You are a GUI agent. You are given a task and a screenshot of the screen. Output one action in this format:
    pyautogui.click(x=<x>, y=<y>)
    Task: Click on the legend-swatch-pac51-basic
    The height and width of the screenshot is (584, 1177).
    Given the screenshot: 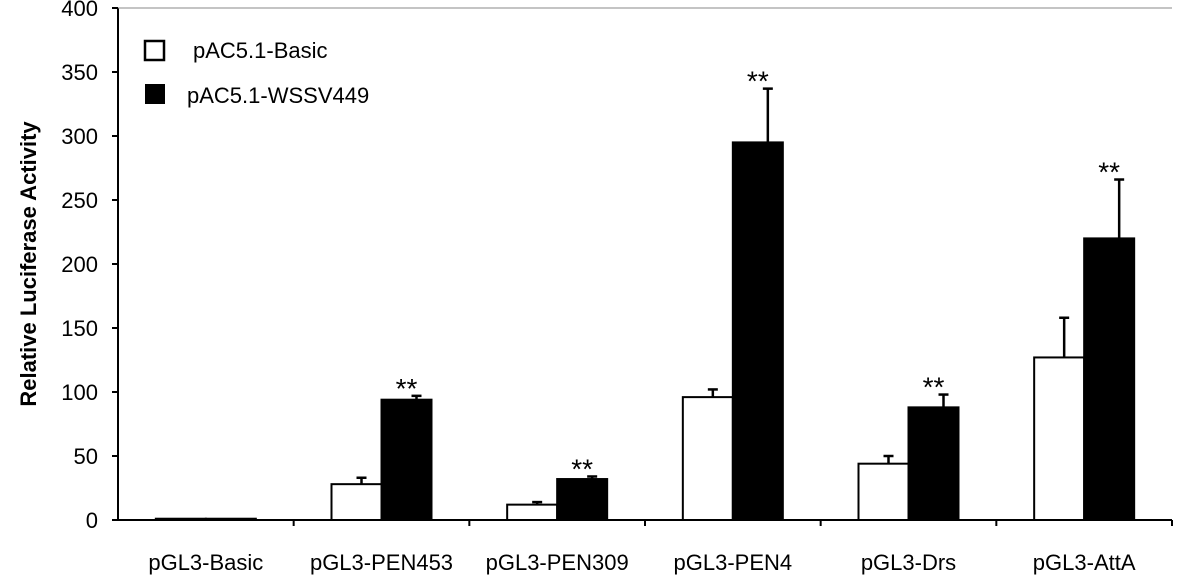 What is the action you would take?
    pyautogui.click(x=154, y=50)
    